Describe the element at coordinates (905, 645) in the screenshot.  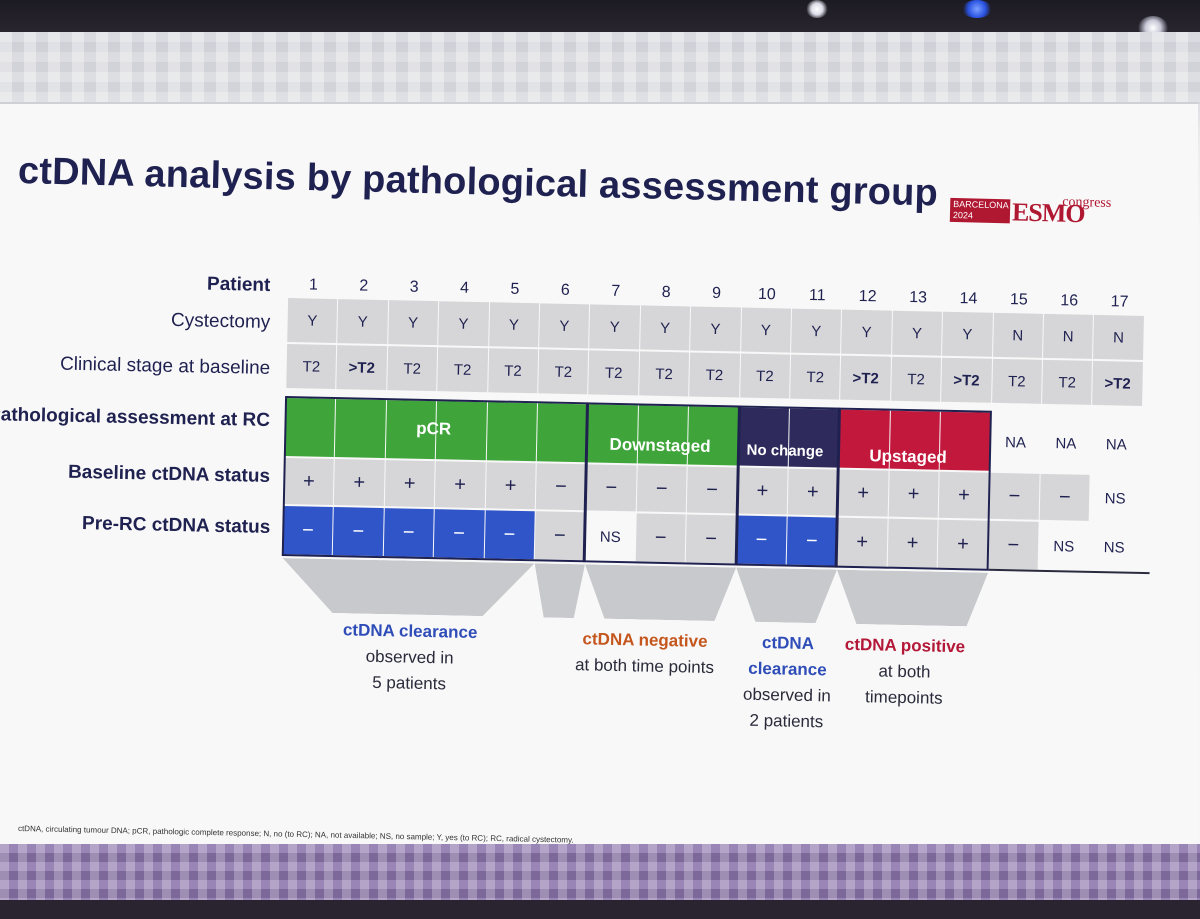
I see `caption-key: ctDNA positive` at that location.